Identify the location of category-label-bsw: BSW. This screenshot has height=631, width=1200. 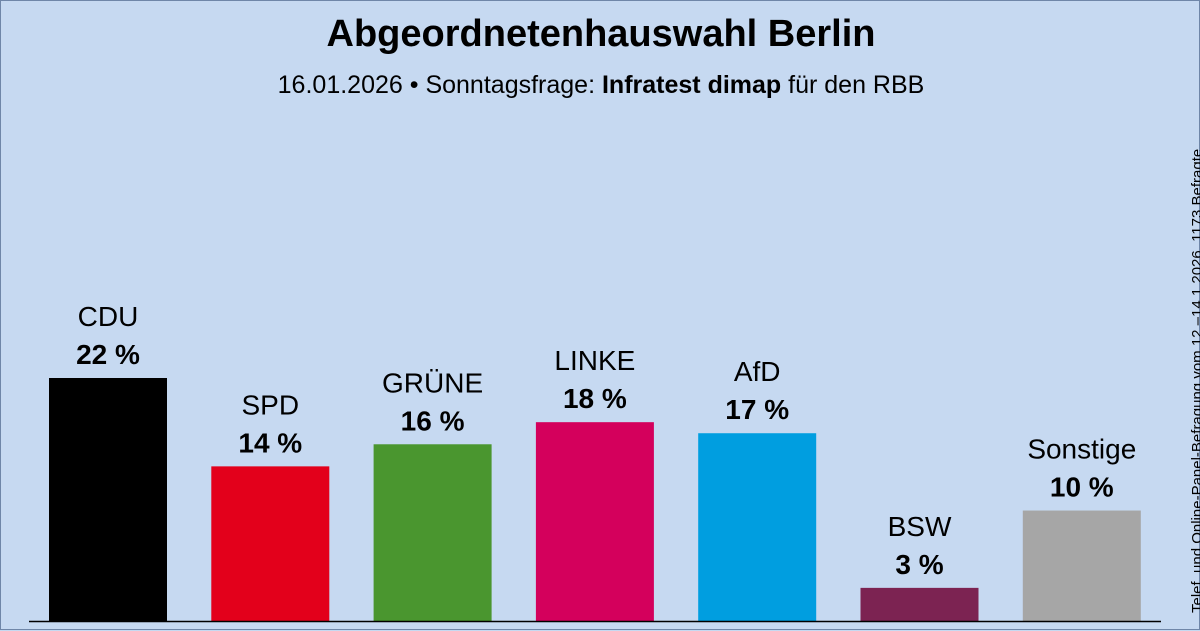
(920, 526).